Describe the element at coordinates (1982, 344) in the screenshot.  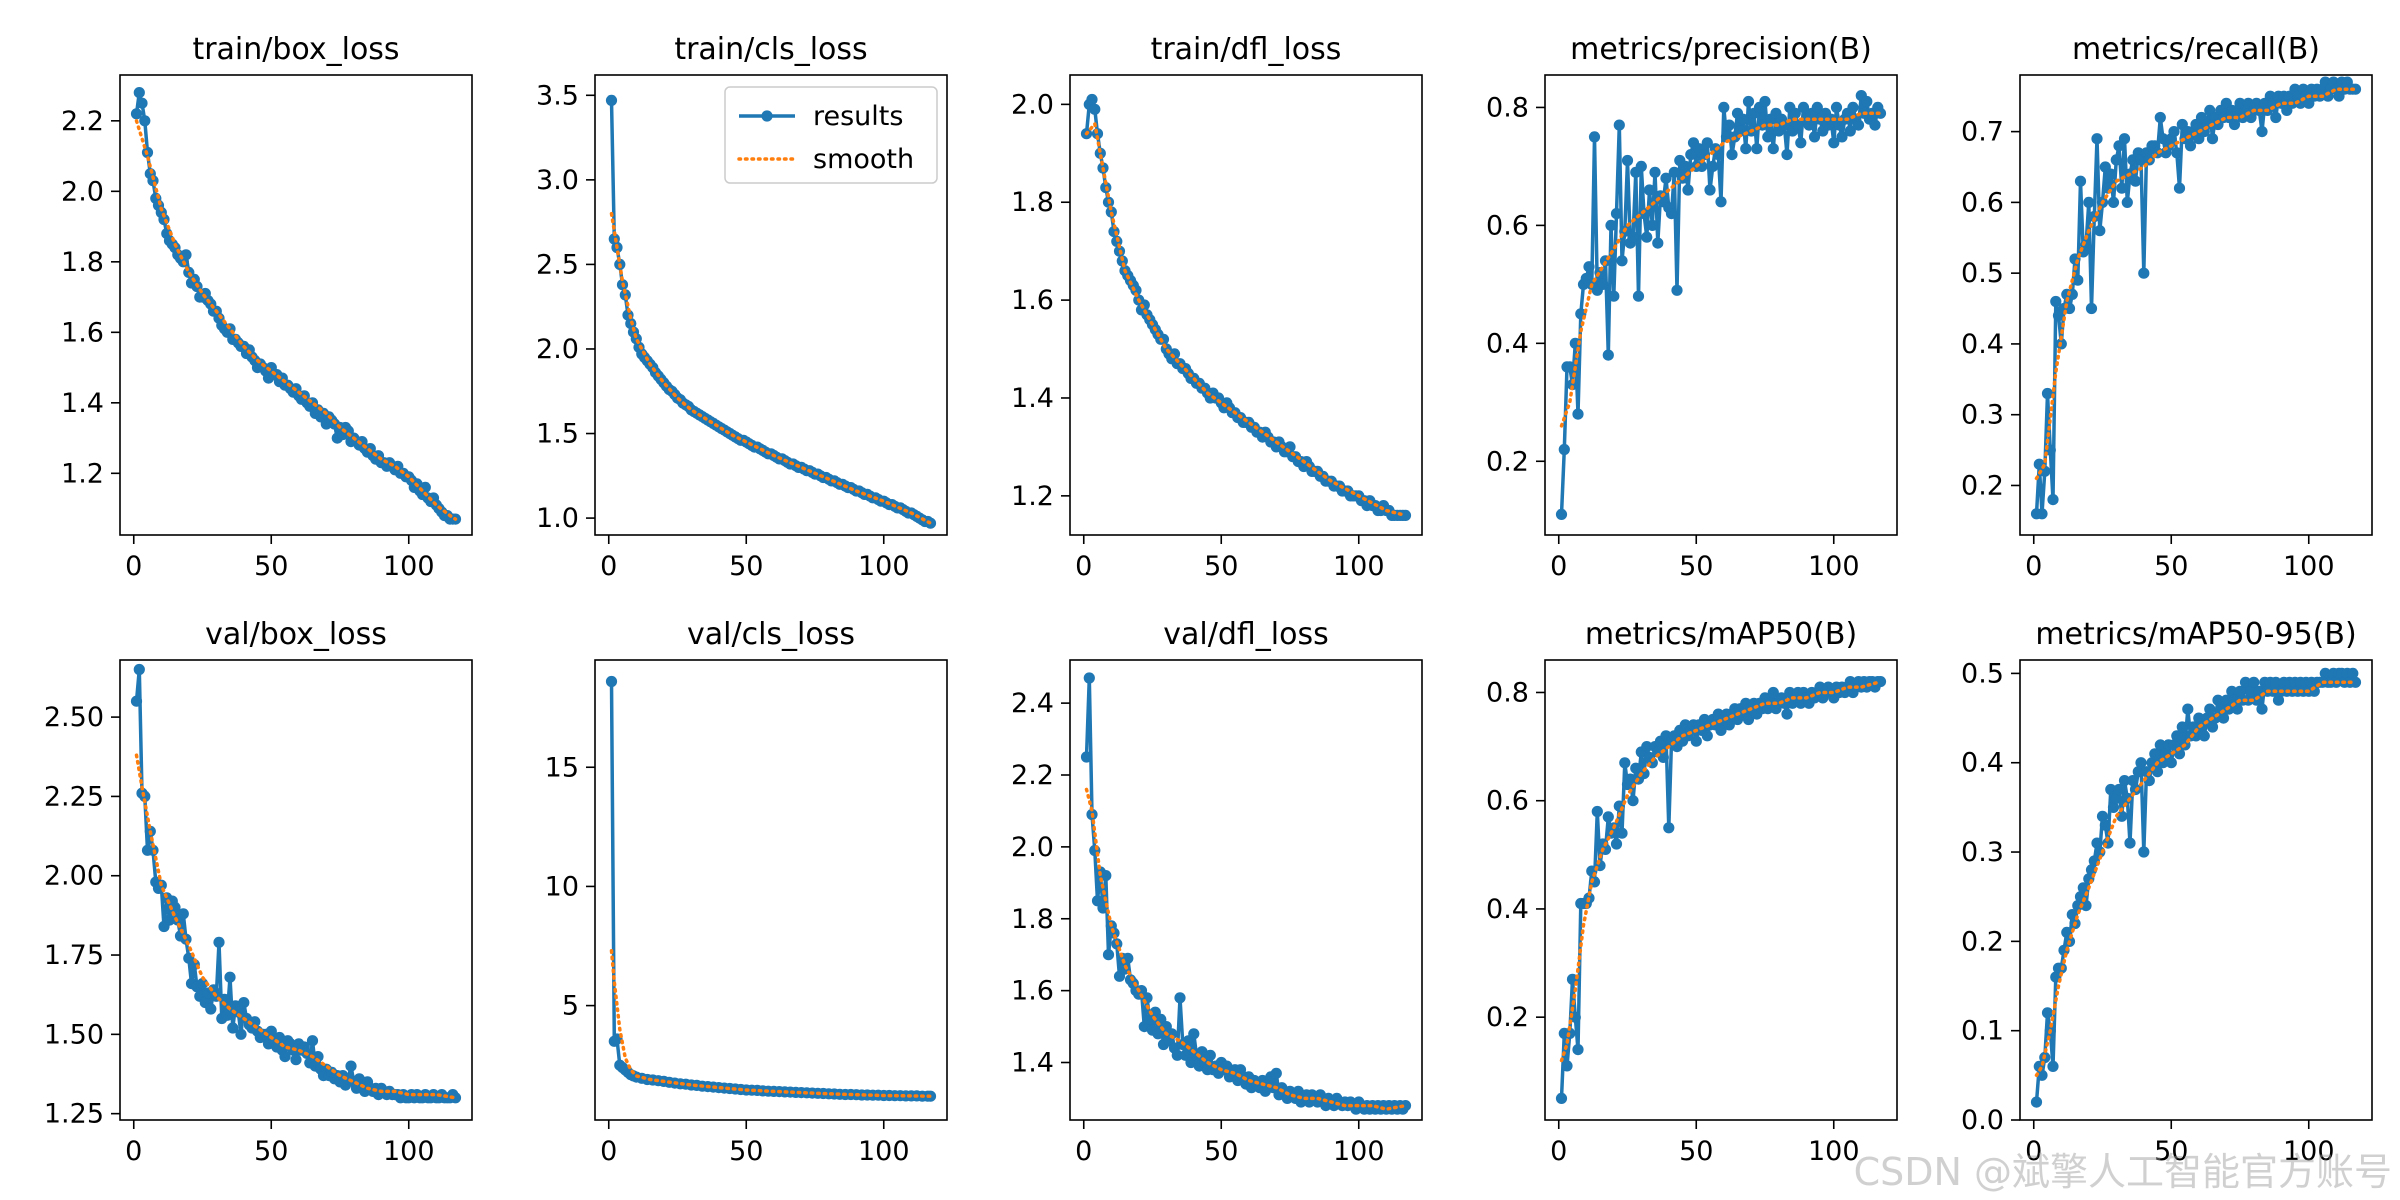
I see `y-tick-label: 0.4` at that location.